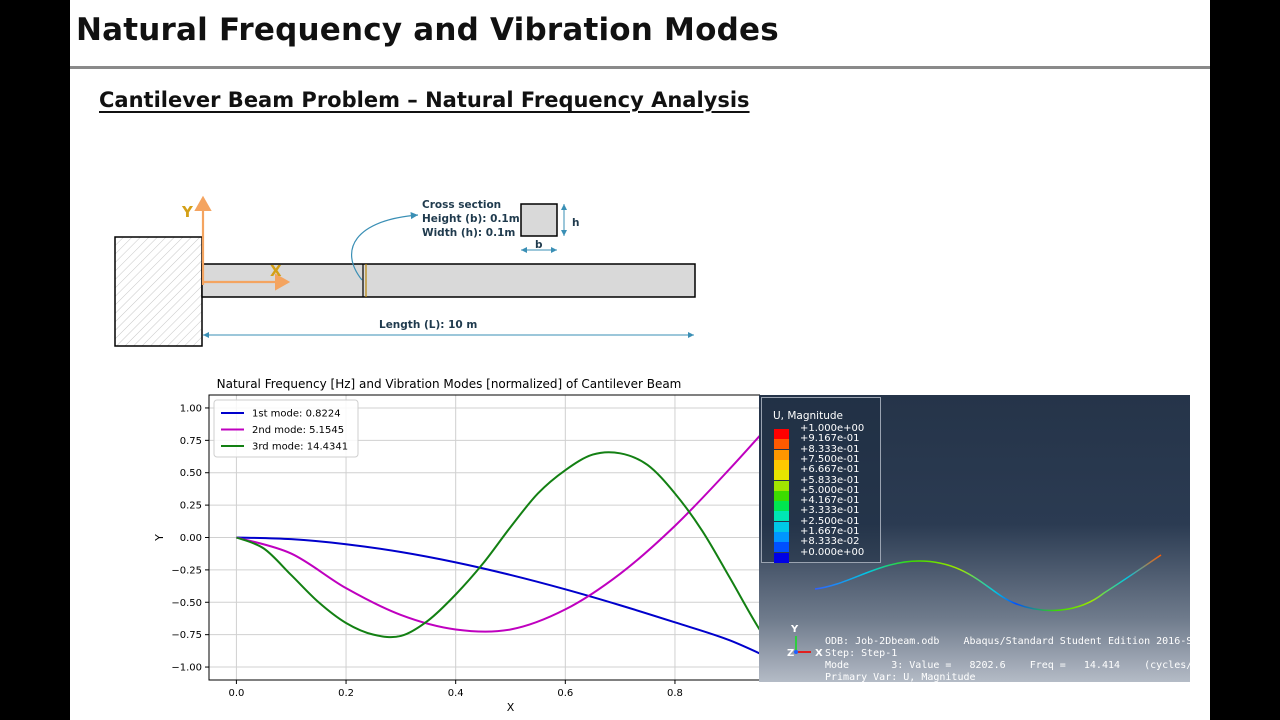  Describe the element at coordinates (191, 473) in the screenshot. I see `y-tick-label: 0.50` at that location.